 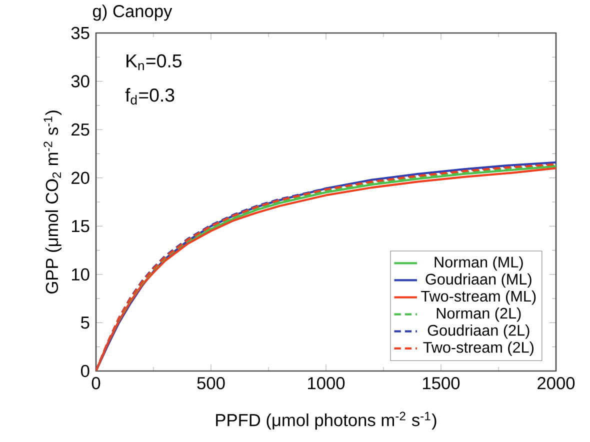 What do you see at coordinates (441, 383) in the screenshot?
I see `x-tick-label: 1500` at bounding box center [441, 383].